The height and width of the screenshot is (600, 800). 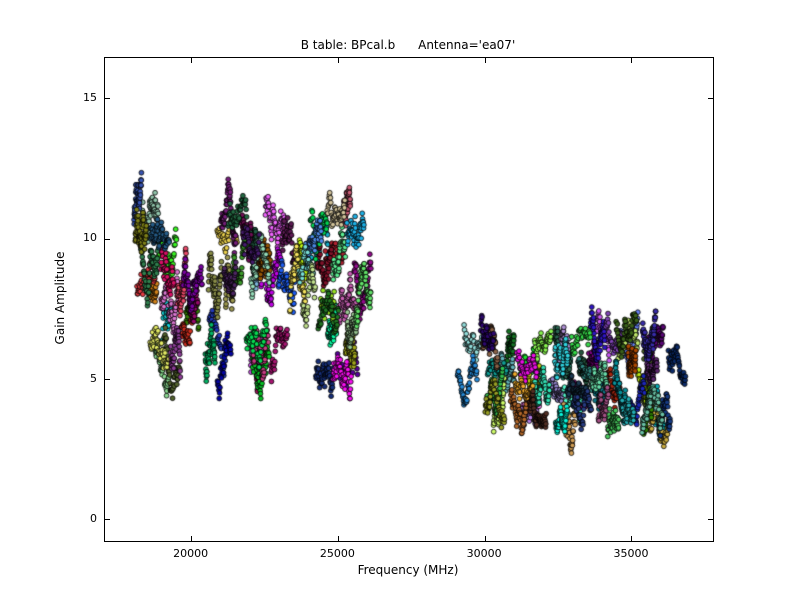 What do you see at coordinates (631, 553) in the screenshot?
I see `x-tick-label: 35000` at bounding box center [631, 553].